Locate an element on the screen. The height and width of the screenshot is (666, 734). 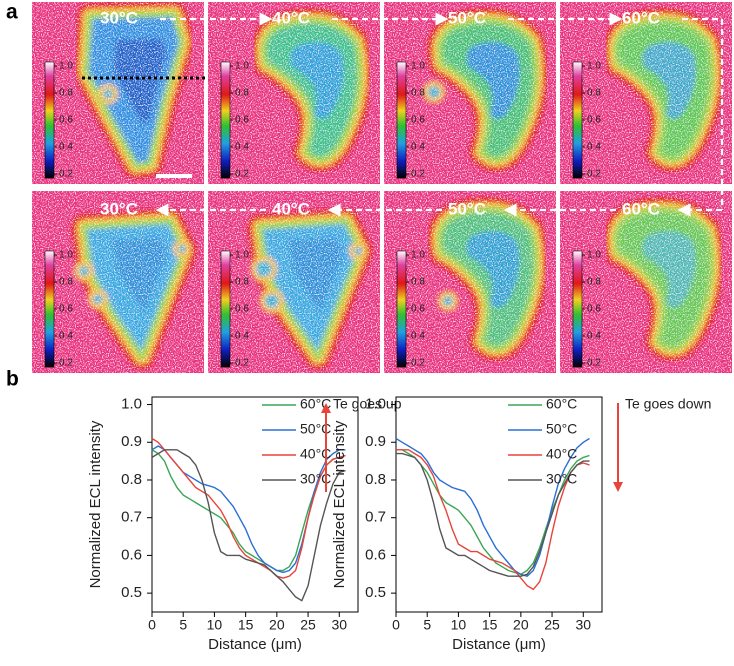
y-tick-label: 1.0 is located at coordinates (131, 404).